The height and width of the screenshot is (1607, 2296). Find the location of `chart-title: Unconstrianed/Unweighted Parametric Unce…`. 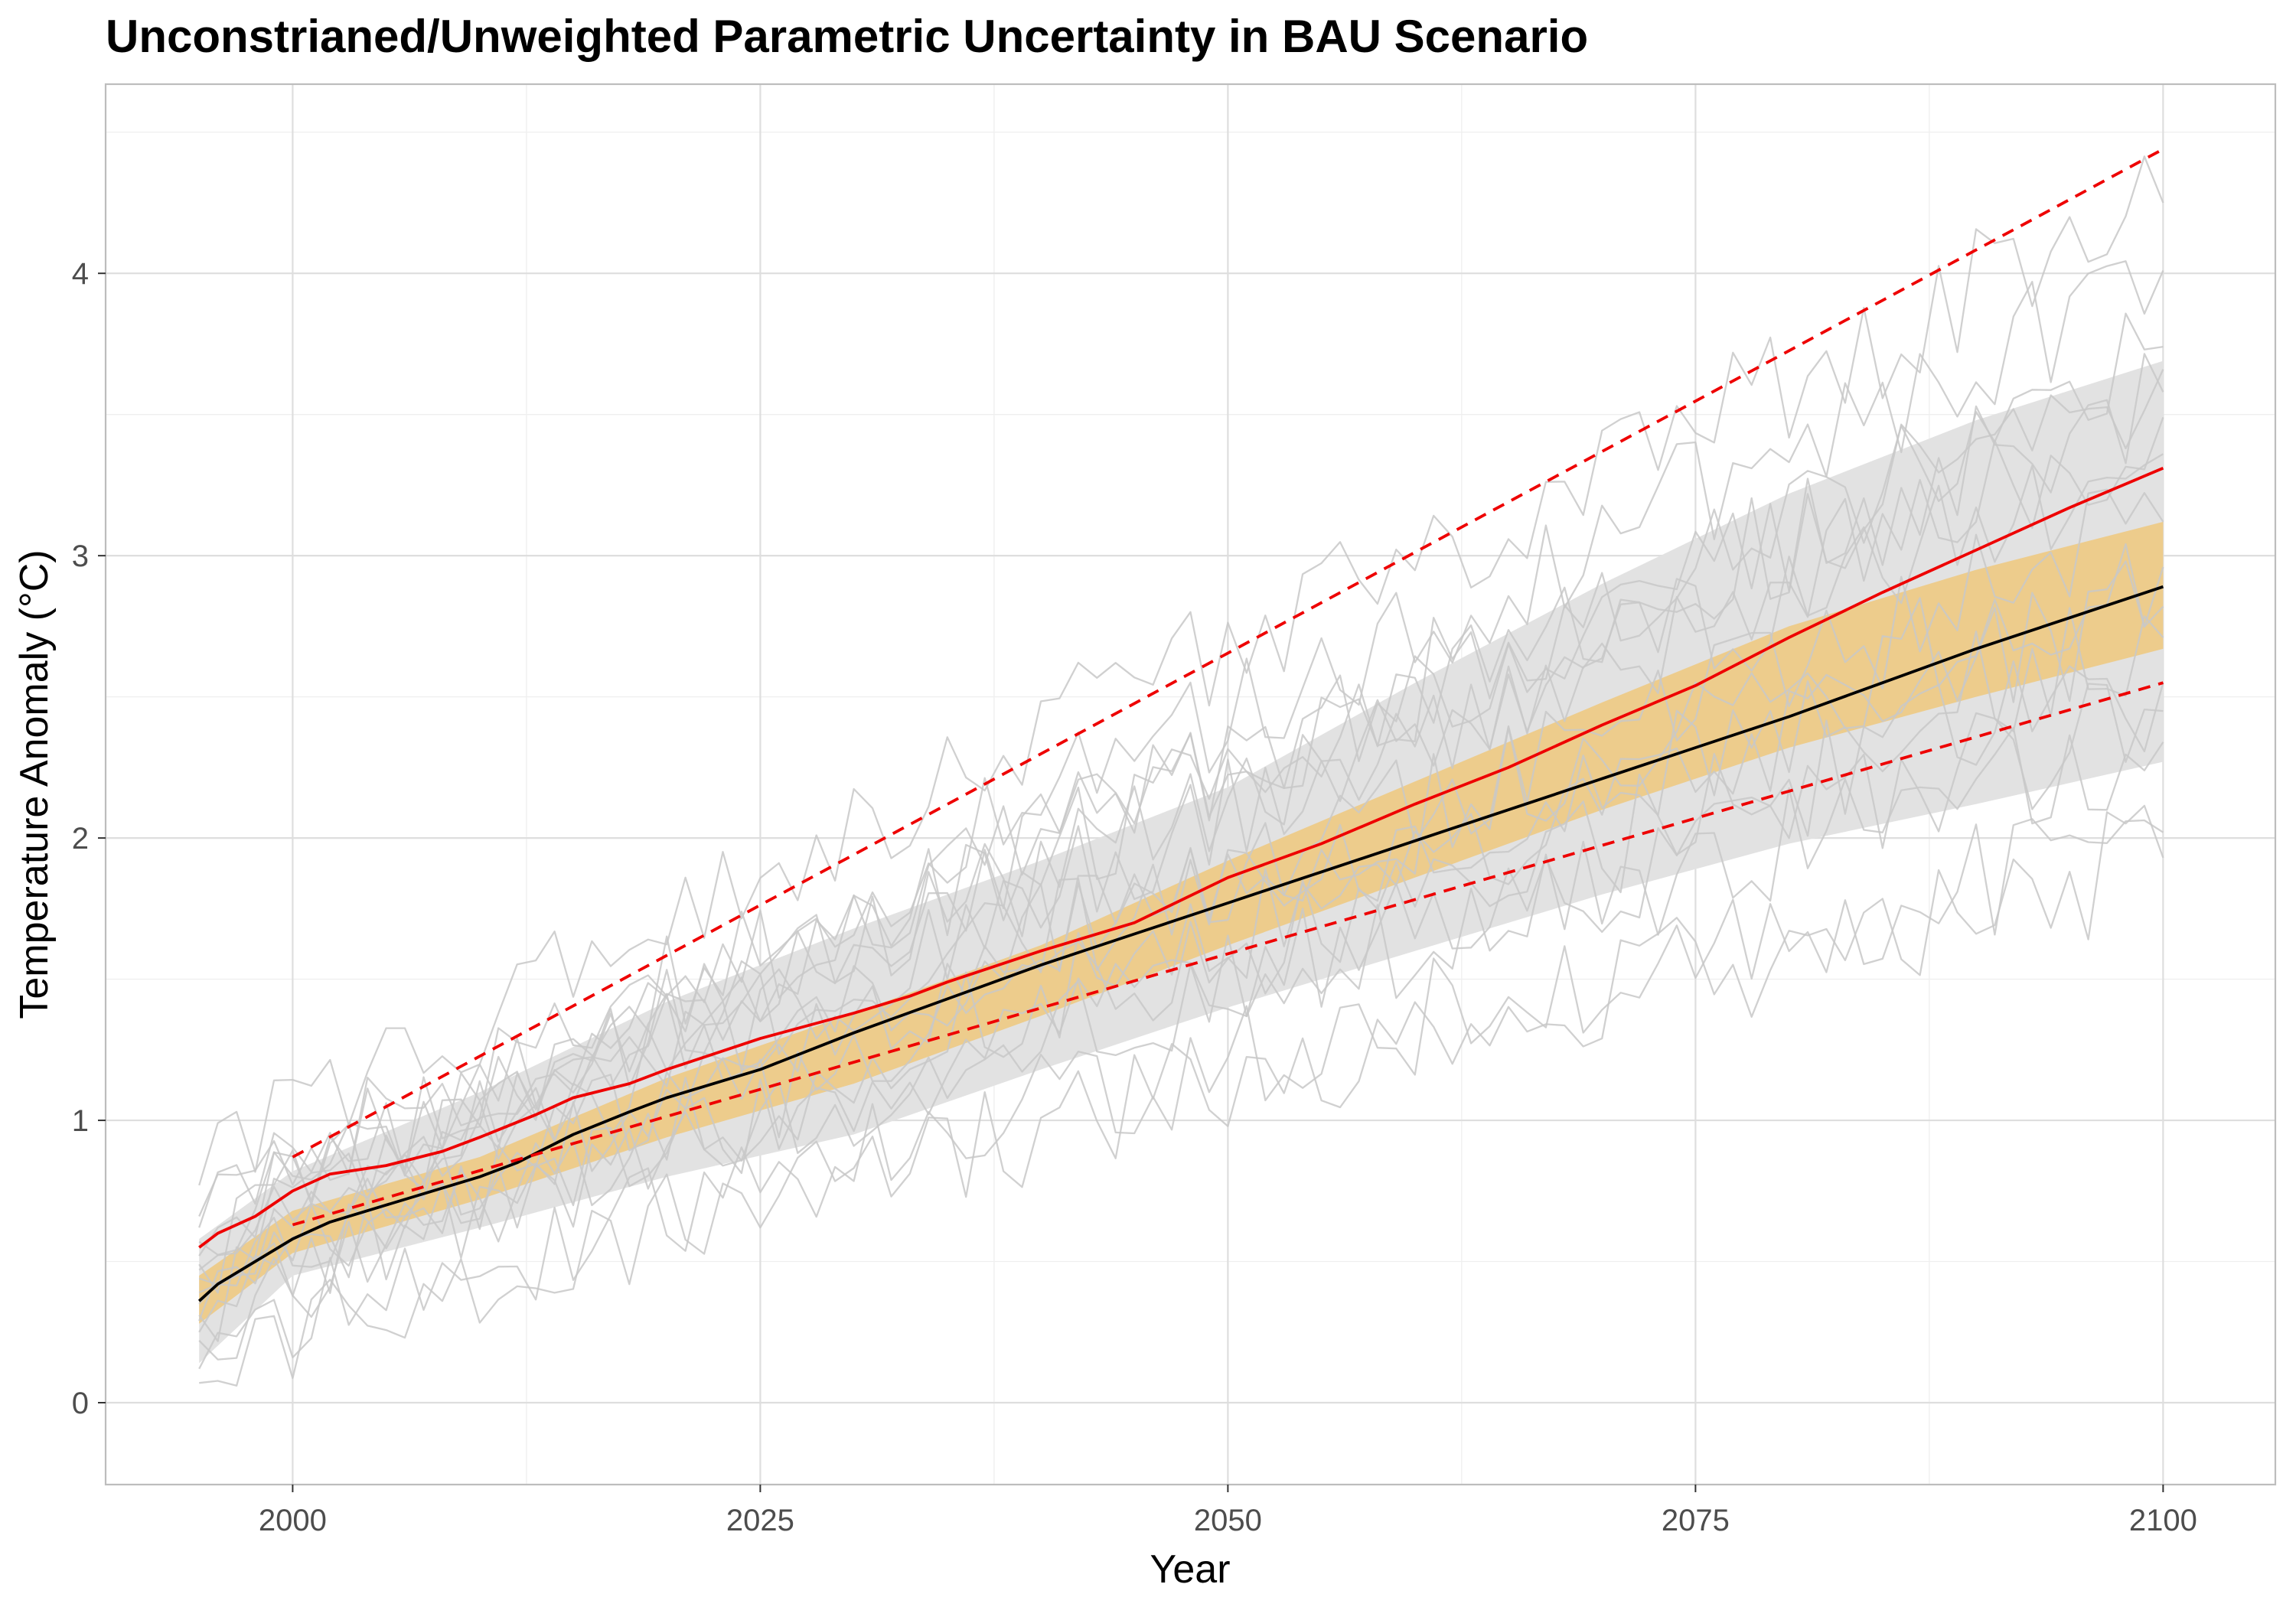

chart-title: Unconstrianed/Unweighted Parametric Unce… is located at coordinates (847, 36).